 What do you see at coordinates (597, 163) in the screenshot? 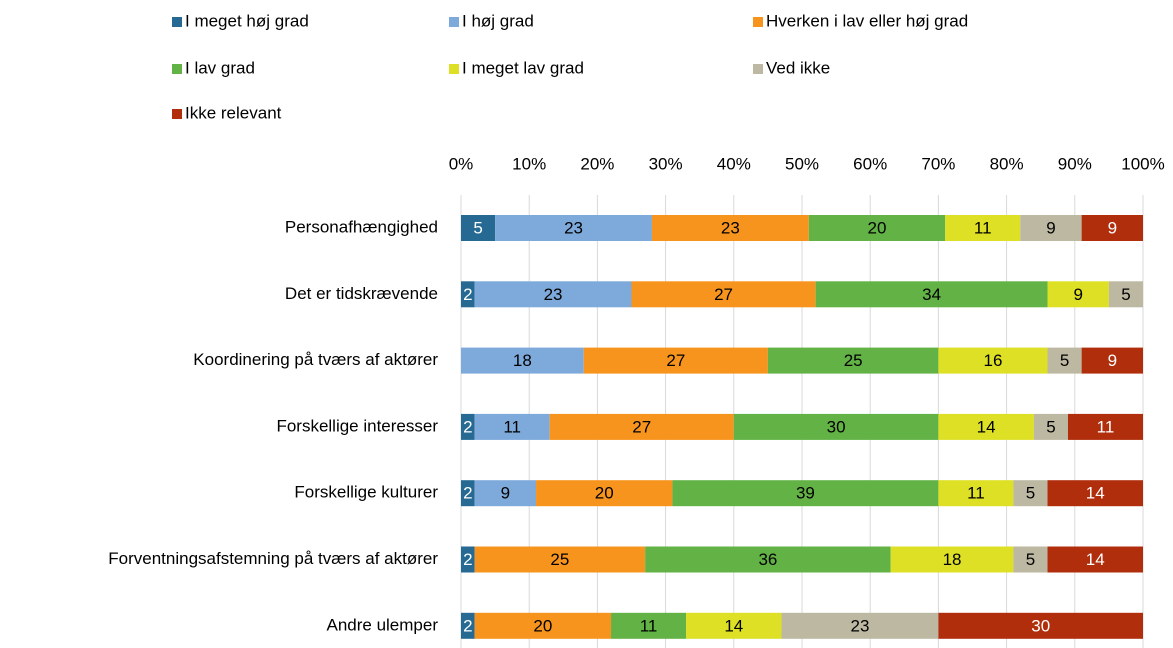
I see `x-tick-label: 20%` at bounding box center [597, 163].